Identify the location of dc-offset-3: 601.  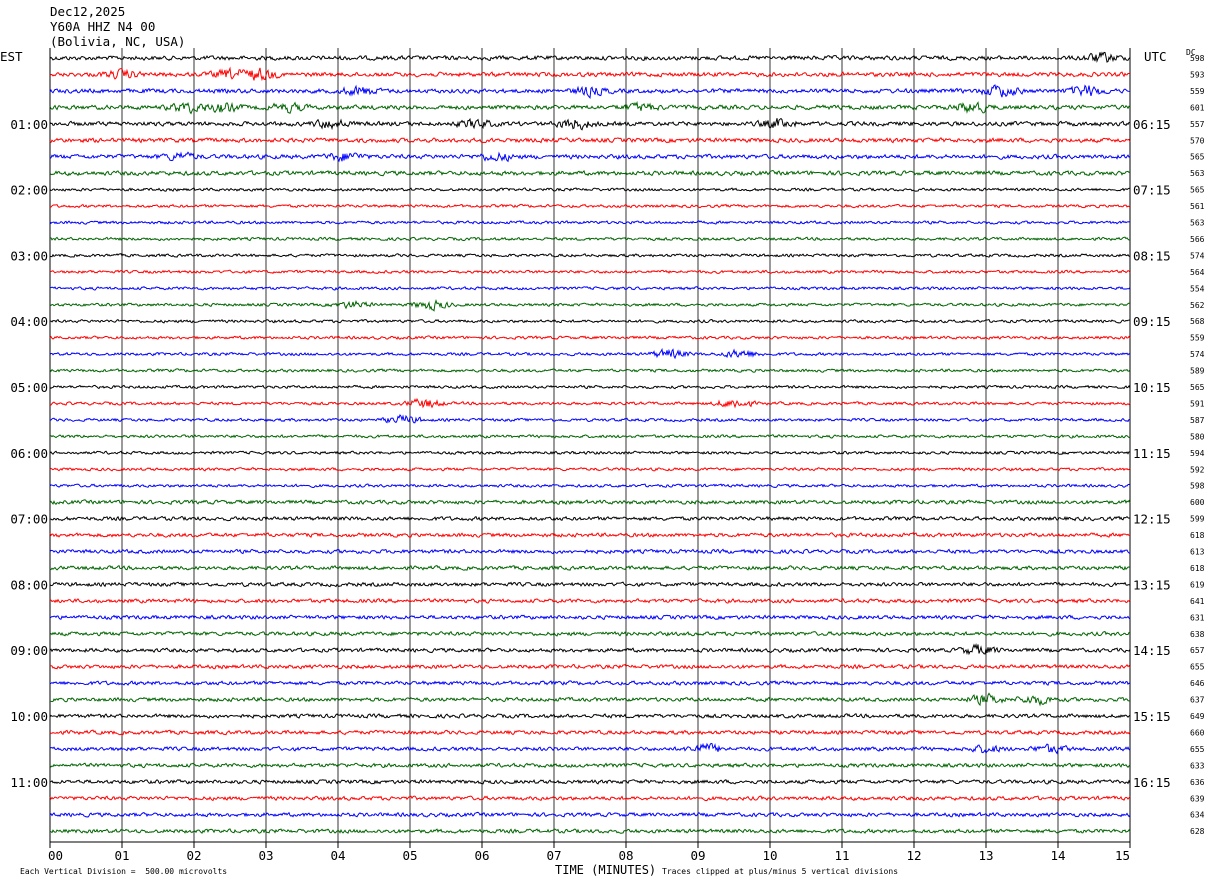
(1197, 107).